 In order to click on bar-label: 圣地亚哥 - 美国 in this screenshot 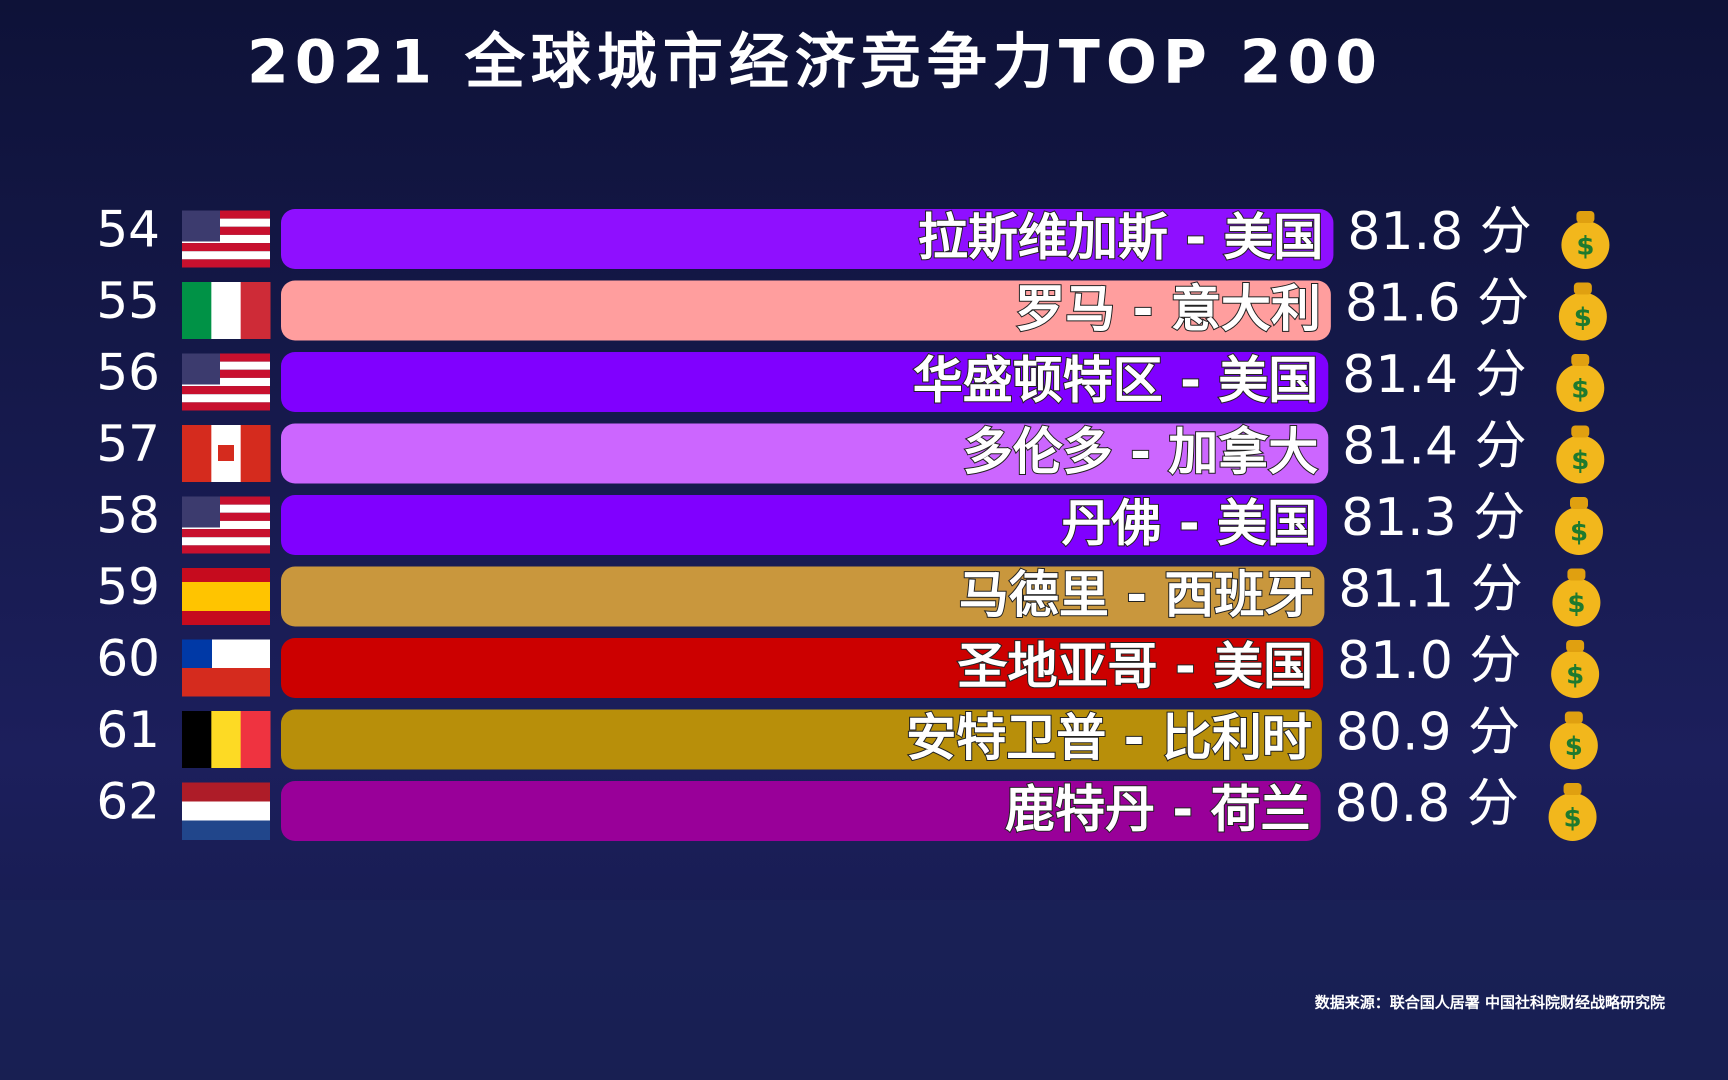, I will do `click(1136, 667)`.